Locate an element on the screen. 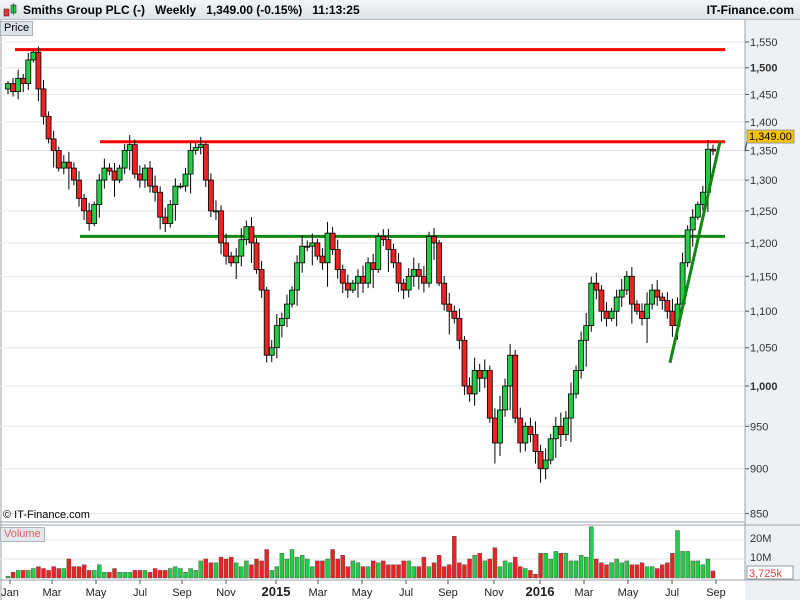 This screenshot has width=800, height=600. y-tick-label: 1,350 is located at coordinates (764, 151).